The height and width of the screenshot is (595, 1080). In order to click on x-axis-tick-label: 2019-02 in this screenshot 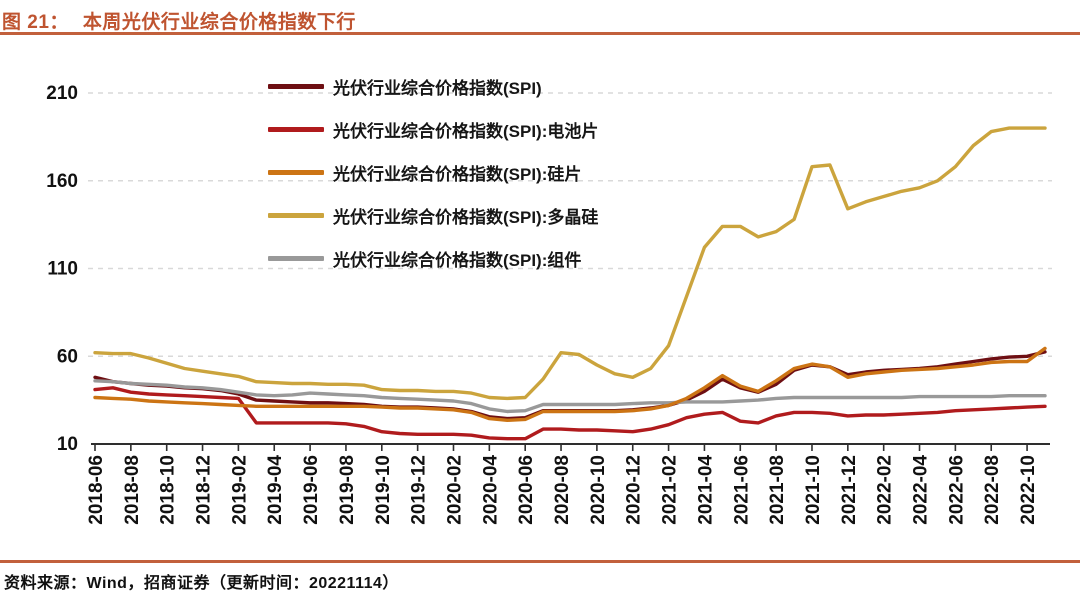, I will do `click(239, 490)`.